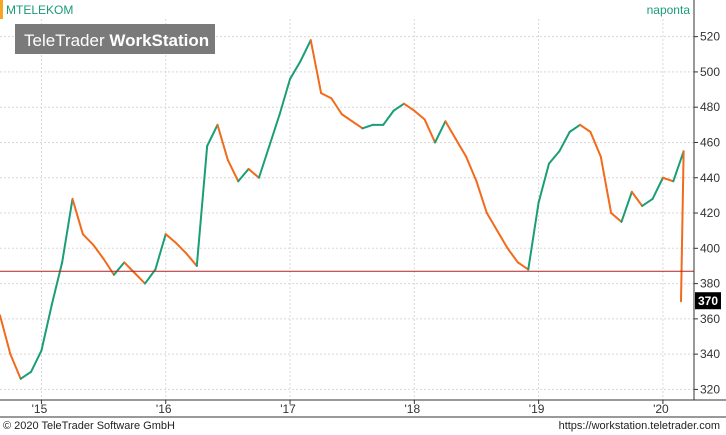  I want to click on source-url: https://workstation.teletrader.com, so click(639, 426).